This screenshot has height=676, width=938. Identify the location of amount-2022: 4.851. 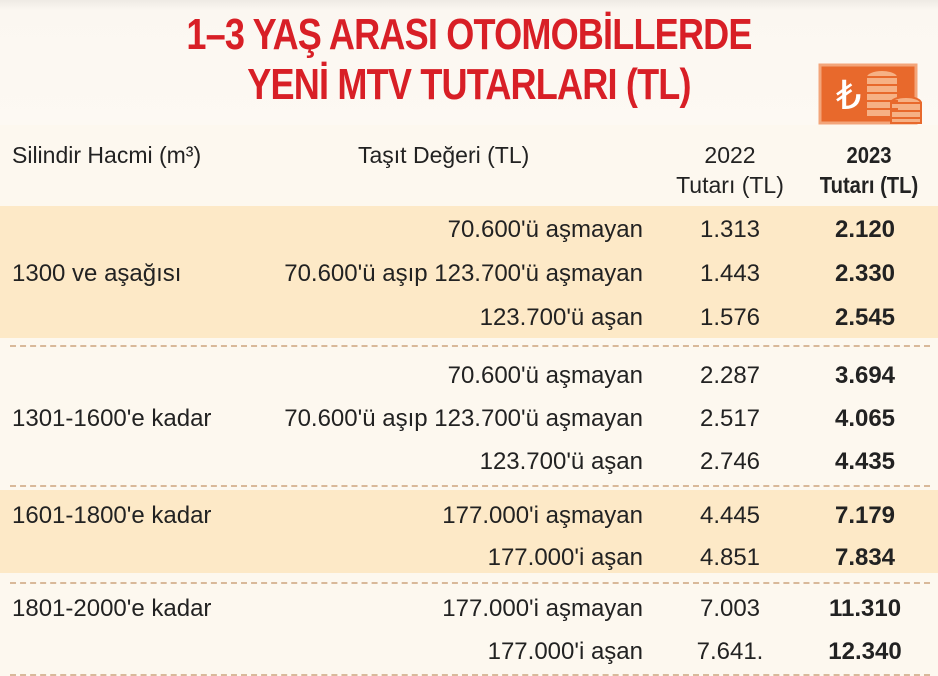
(730, 557).